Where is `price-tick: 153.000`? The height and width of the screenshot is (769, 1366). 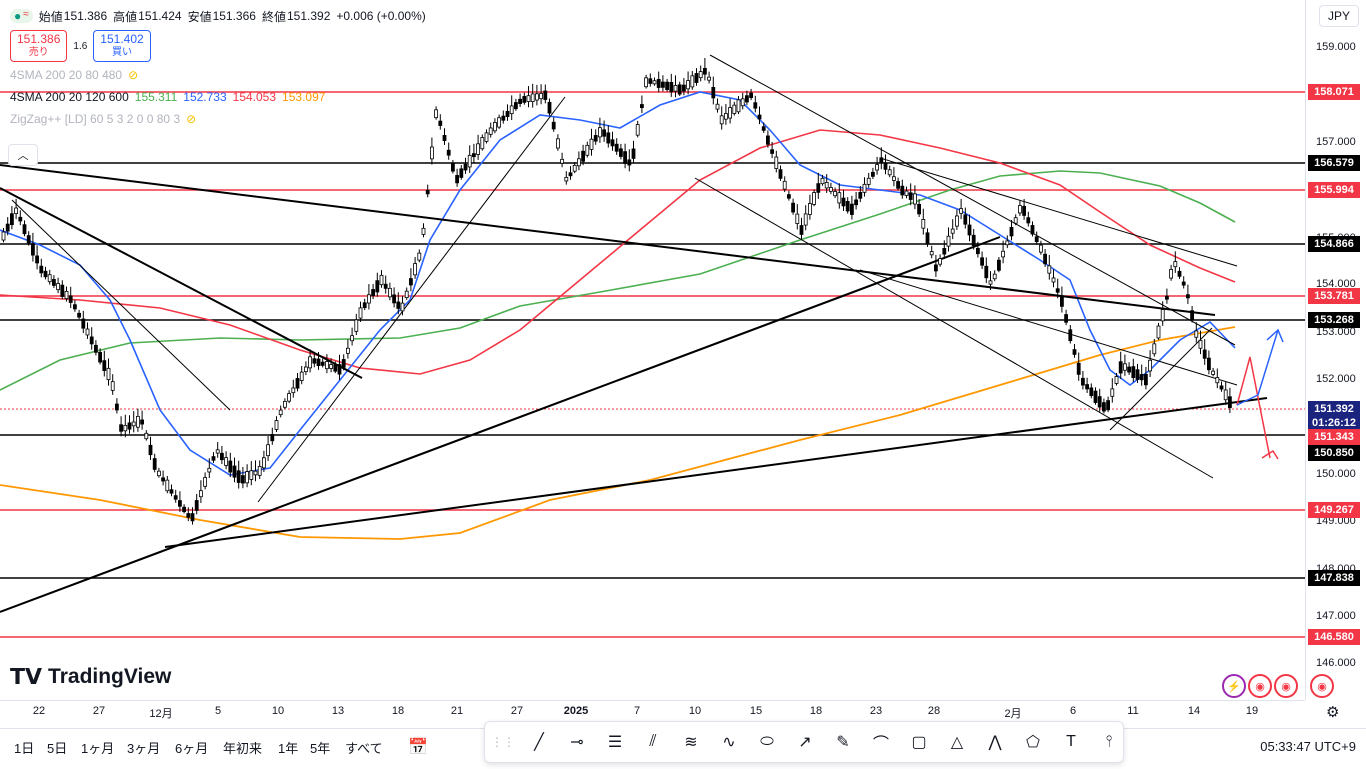
price-tick: 153.000 is located at coordinates (1336, 332).